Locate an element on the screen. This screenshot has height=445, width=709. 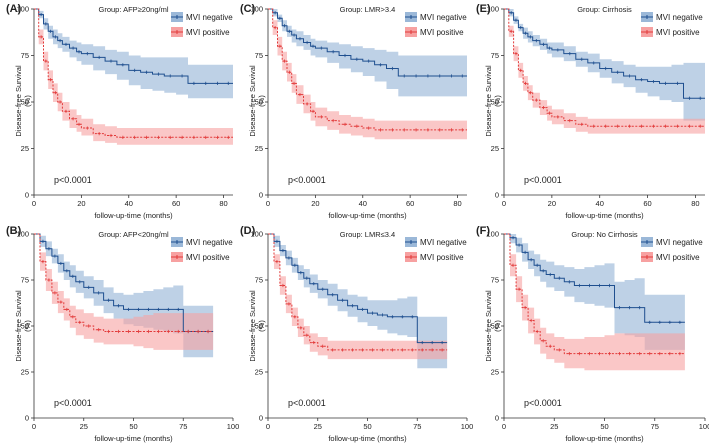
x-tick-label: 50 is located at coordinates (367, 426).